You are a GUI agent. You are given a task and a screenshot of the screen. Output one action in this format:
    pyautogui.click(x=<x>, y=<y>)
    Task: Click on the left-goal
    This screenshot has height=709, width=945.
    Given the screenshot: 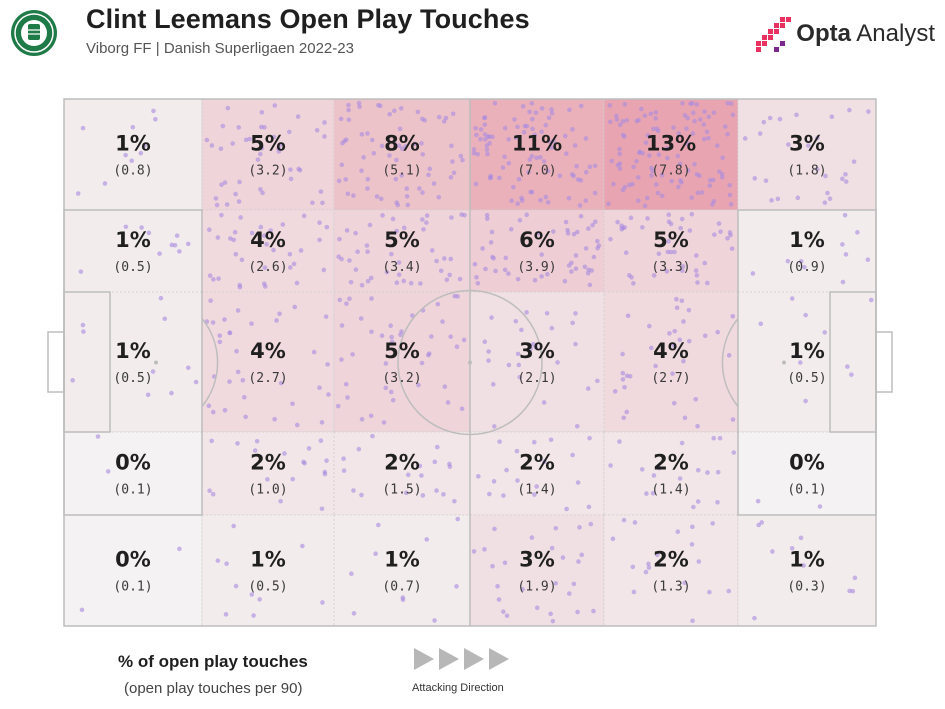 What is the action you would take?
    pyautogui.click(x=56, y=362)
    